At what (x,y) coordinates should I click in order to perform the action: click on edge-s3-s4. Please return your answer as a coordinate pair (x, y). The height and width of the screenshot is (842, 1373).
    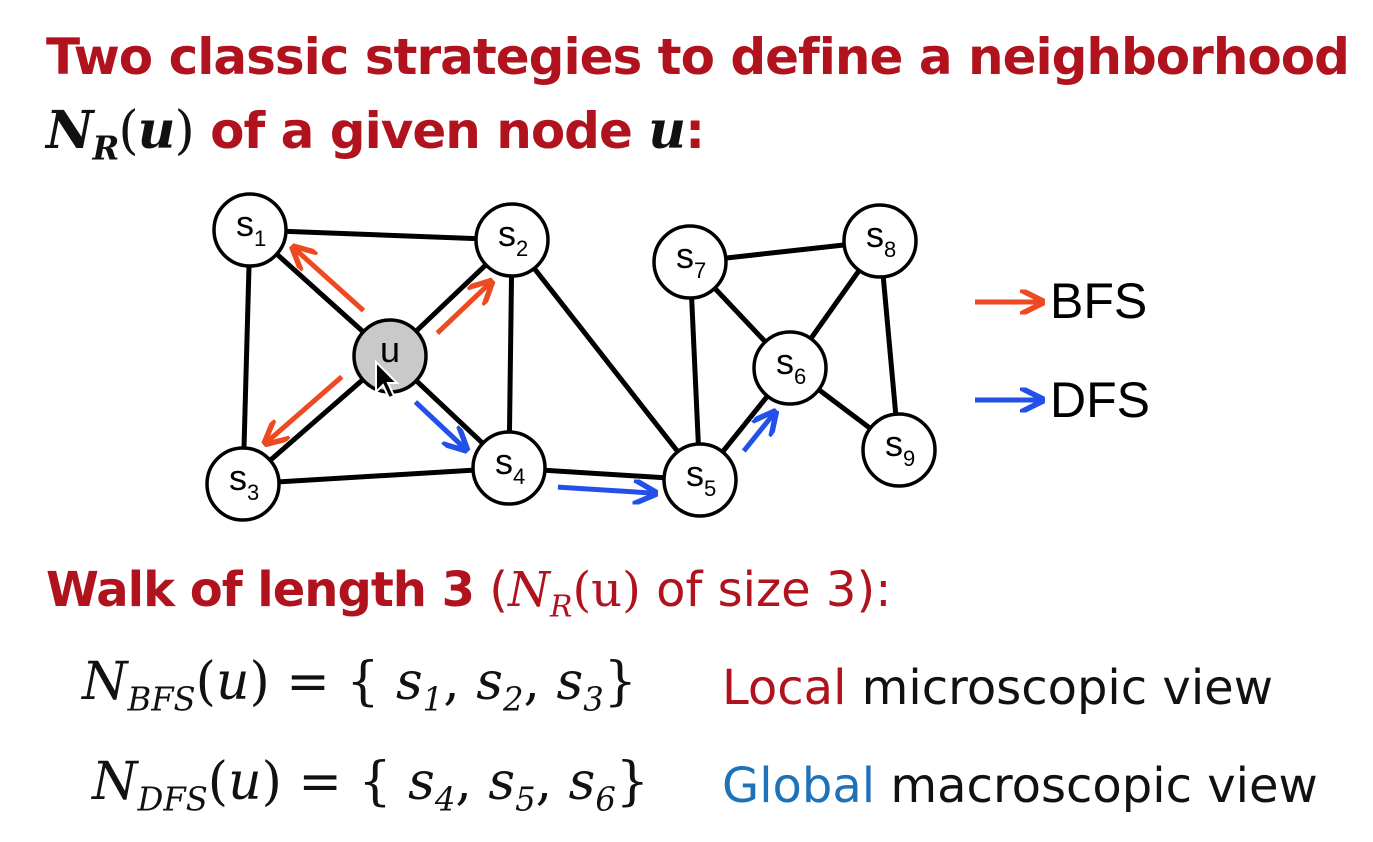
    Looking at the image, I should click on (376, 476).